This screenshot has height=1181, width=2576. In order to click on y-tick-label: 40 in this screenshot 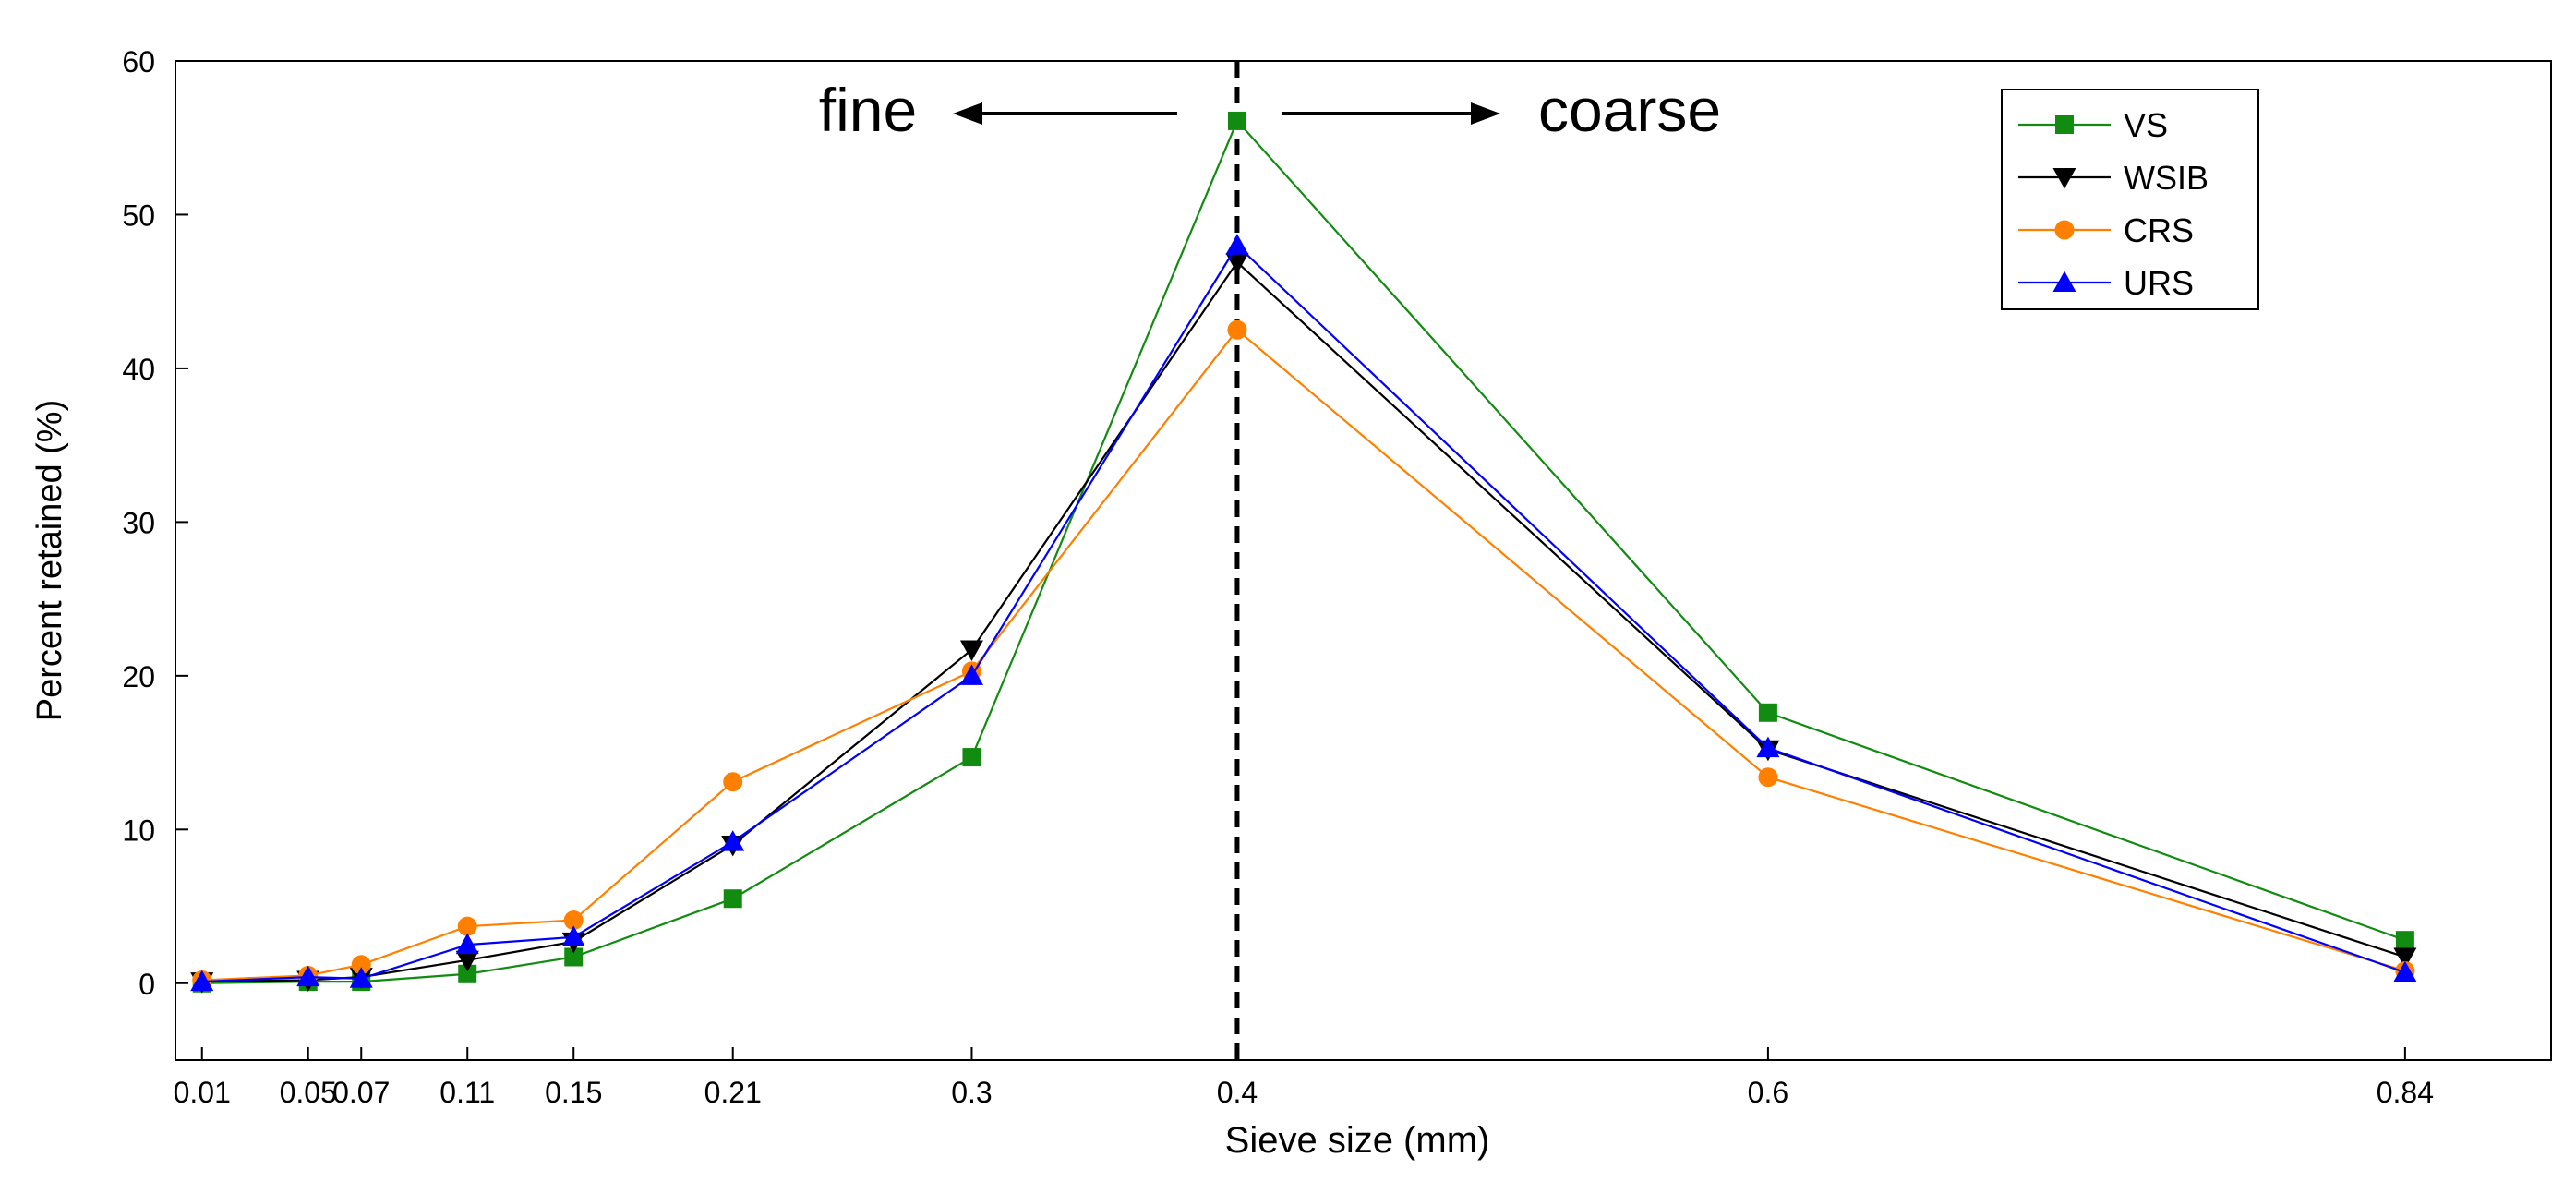, I will do `click(138, 370)`.